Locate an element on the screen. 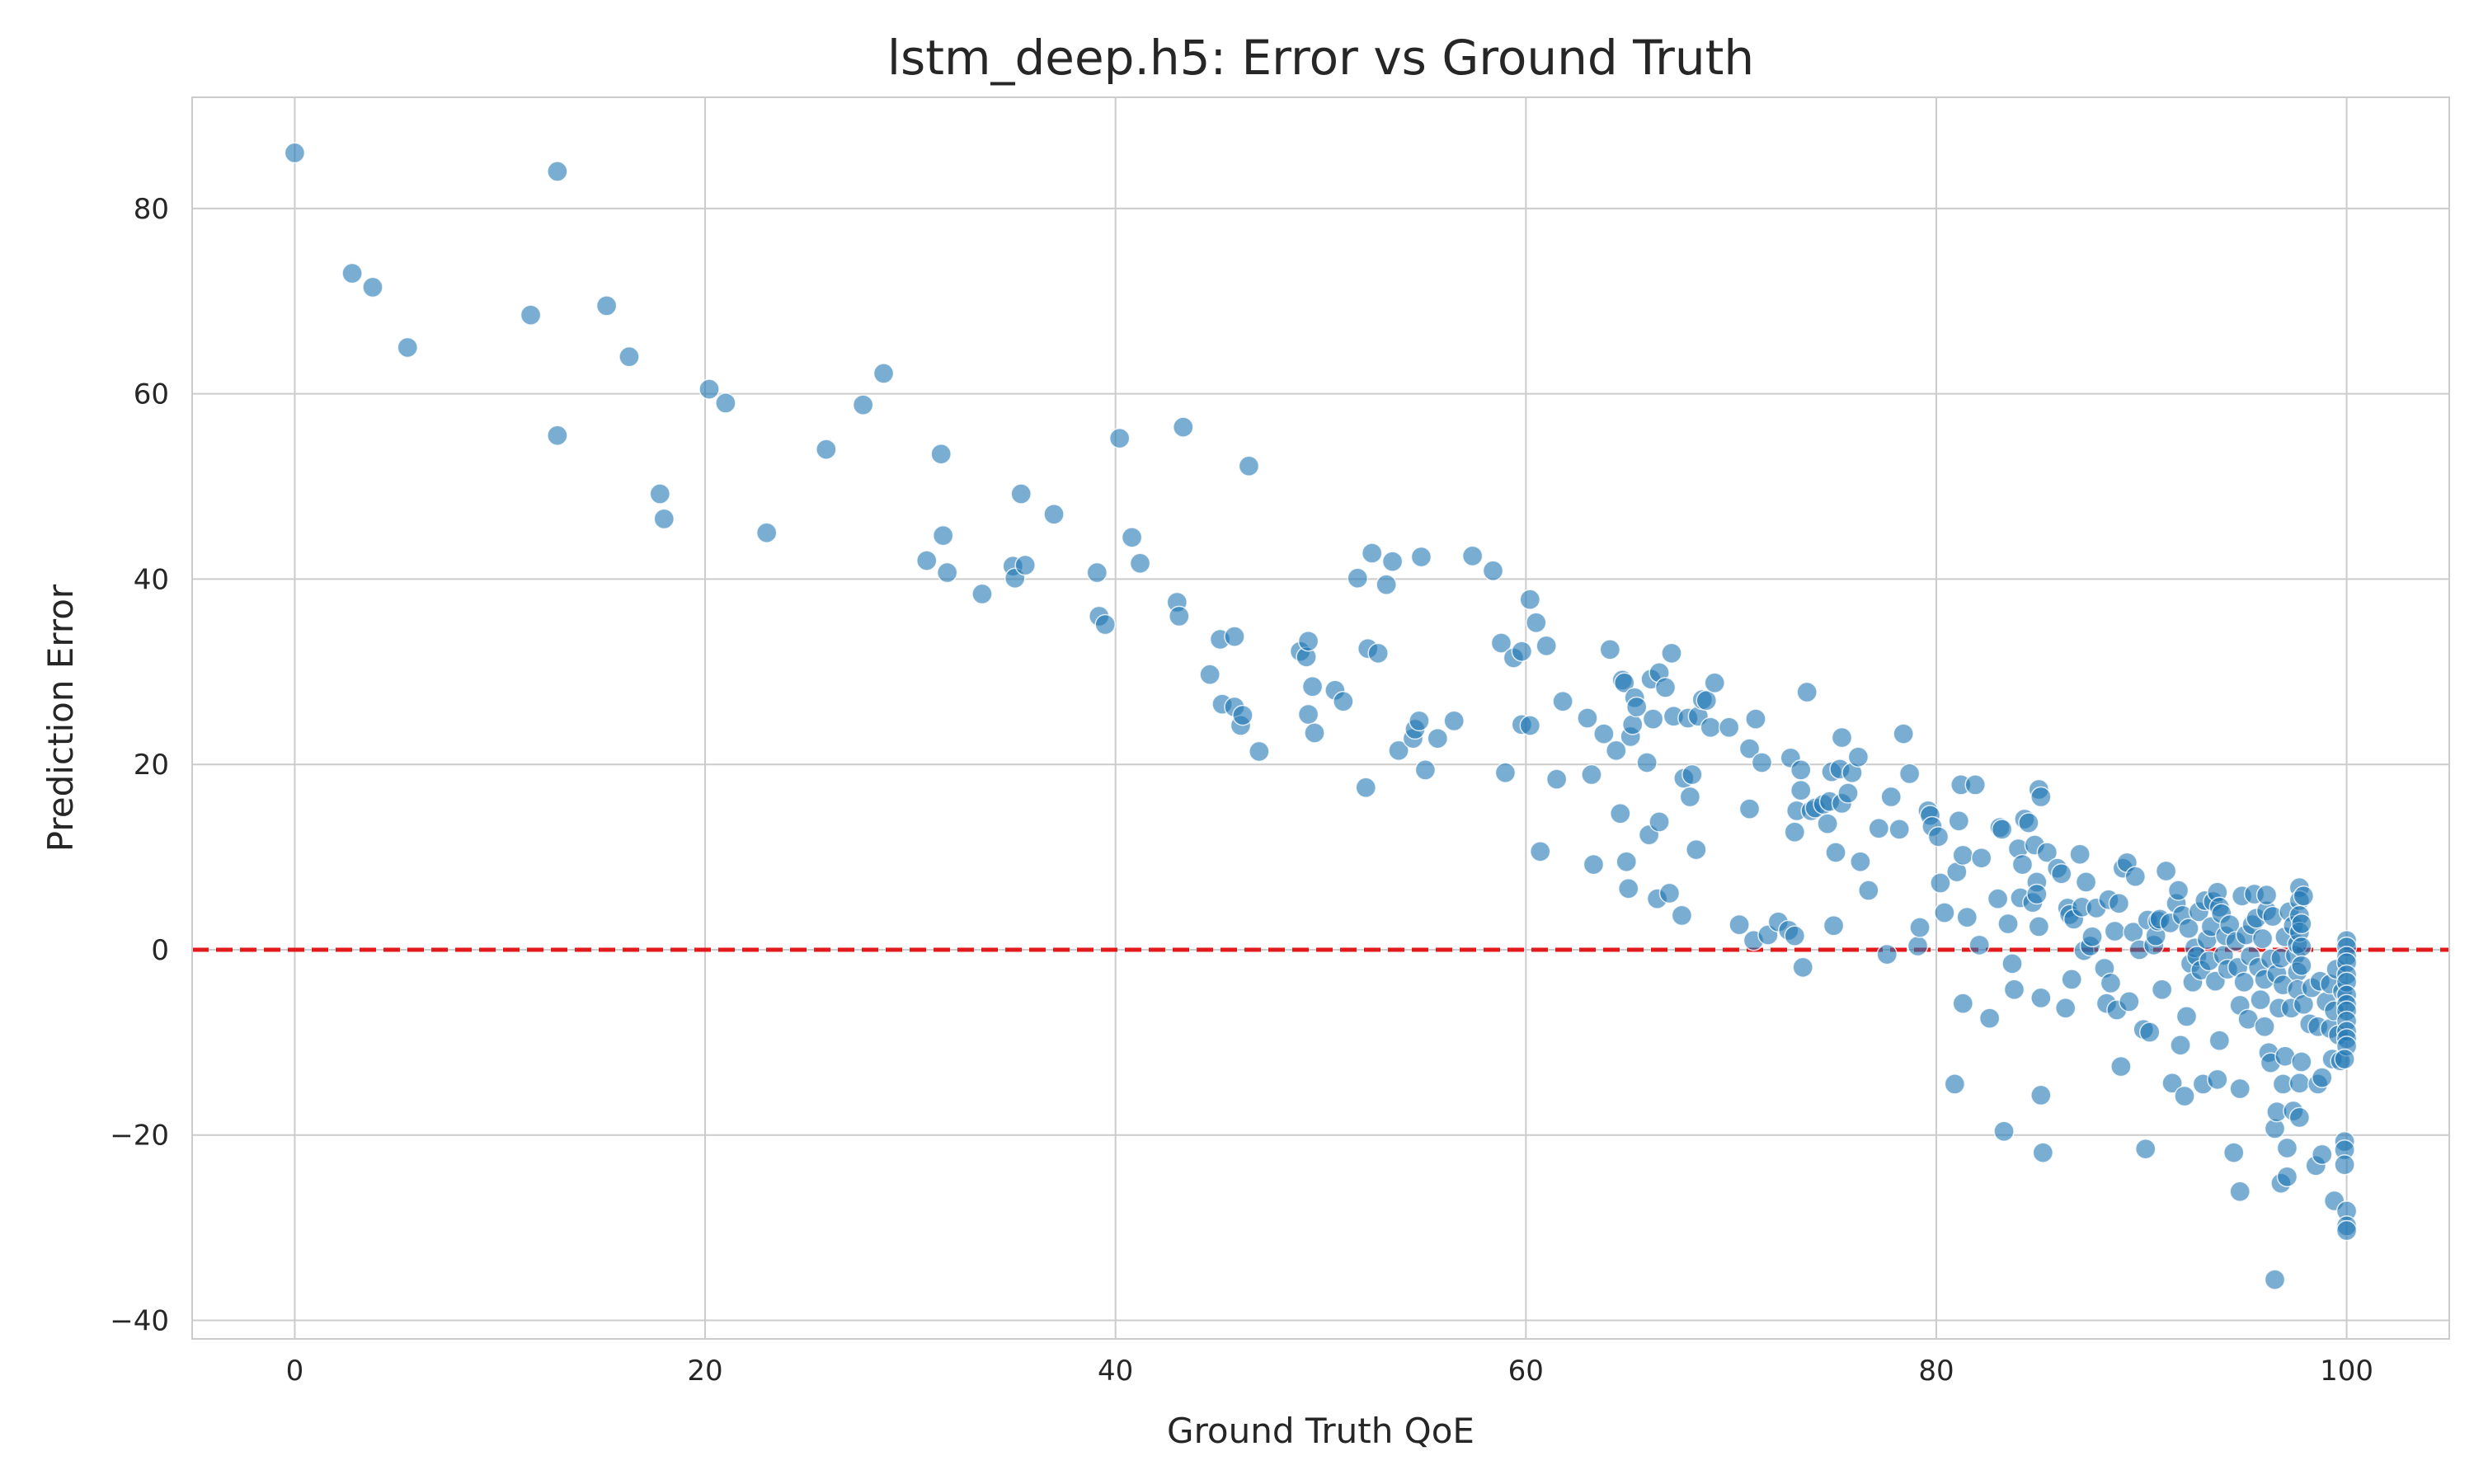  x-axis-label: Ground Truth QoE is located at coordinates (1321, 1431).